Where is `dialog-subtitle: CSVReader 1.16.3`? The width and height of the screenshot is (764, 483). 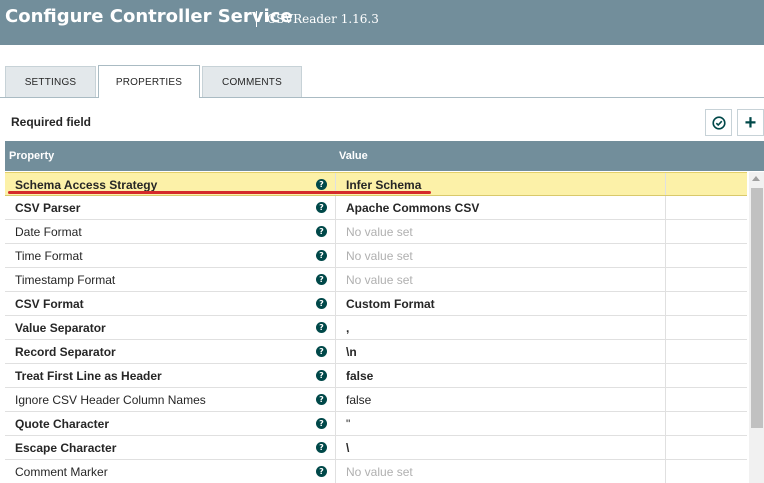
dialog-subtitle: CSVReader 1.16.3 is located at coordinates (323, 19).